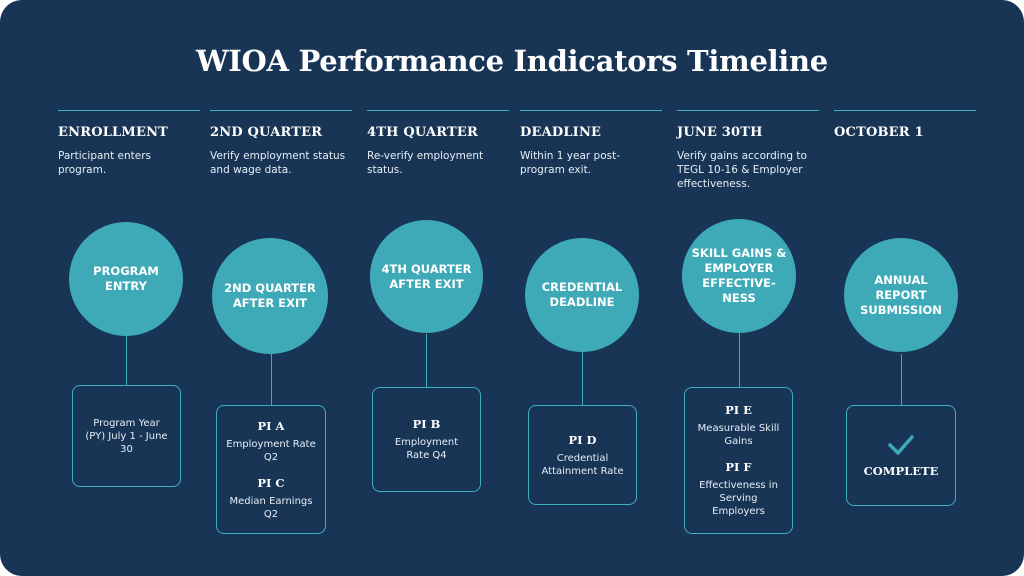  What do you see at coordinates (126, 279) in the screenshot?
I see `milestone-program-entry: PROGRAM ENTRY` at bounding box center [126, 279].